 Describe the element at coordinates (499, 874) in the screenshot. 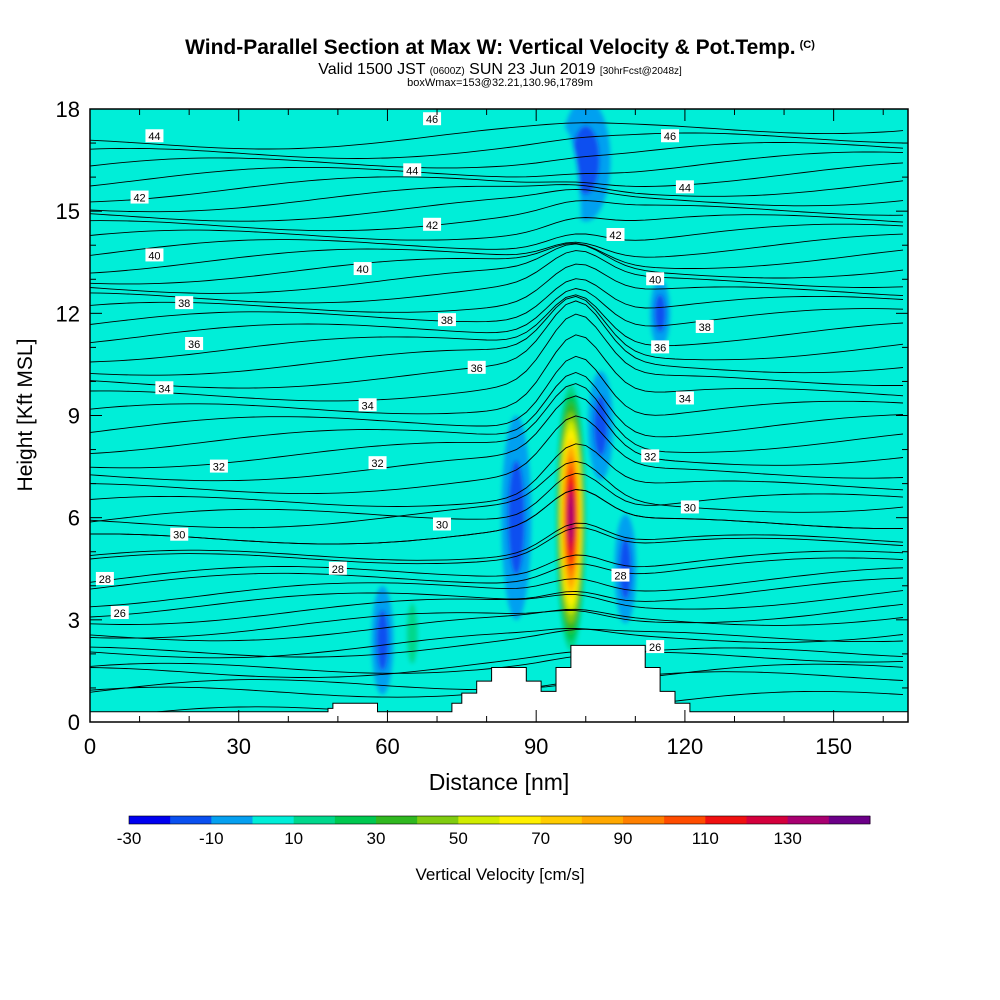

I see `colorbar-label: Vertical Velocity [cm/s]` at that location.